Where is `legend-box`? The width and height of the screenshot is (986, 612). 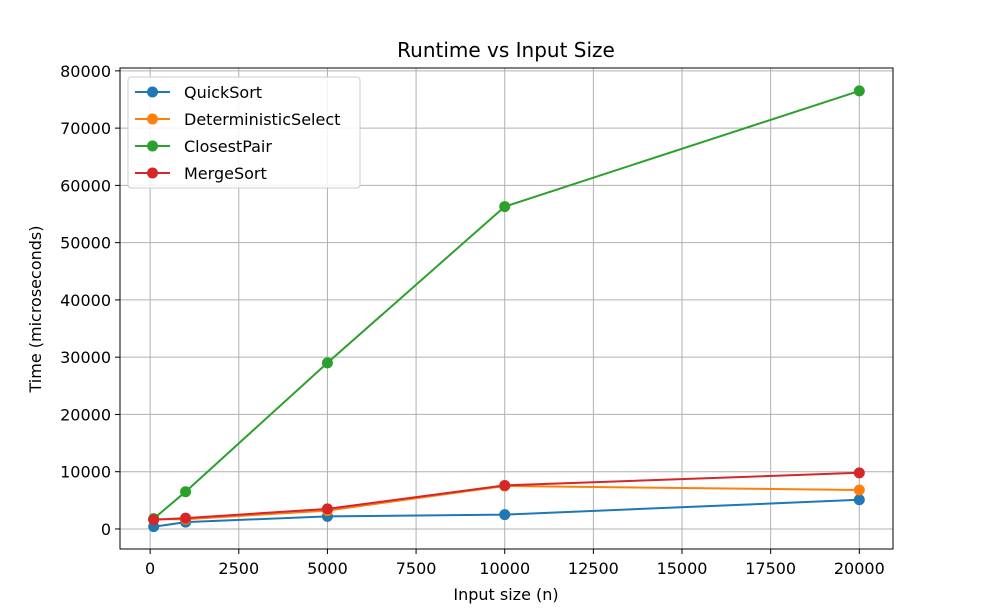 legend-box is located at coordinates (244, 132).